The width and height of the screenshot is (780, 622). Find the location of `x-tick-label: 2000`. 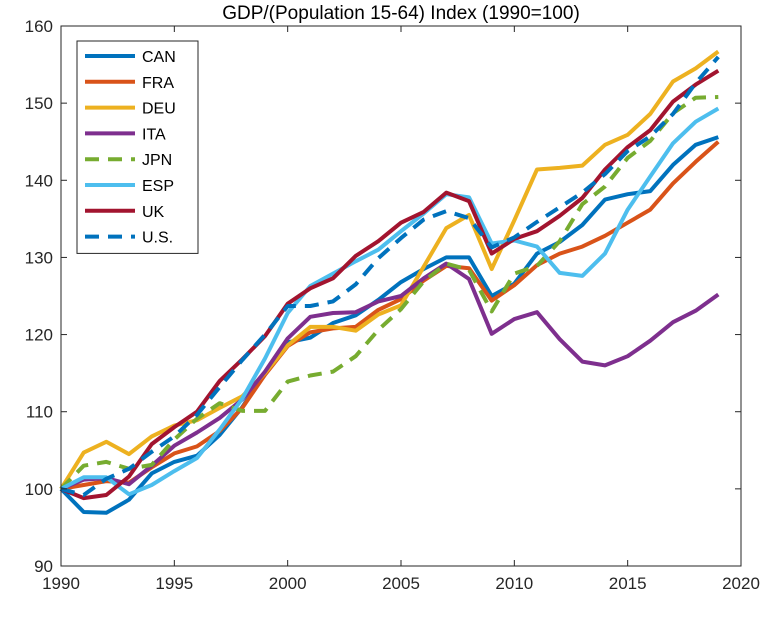

x-tick-label: 2000 is located at coordinates (288, 583).